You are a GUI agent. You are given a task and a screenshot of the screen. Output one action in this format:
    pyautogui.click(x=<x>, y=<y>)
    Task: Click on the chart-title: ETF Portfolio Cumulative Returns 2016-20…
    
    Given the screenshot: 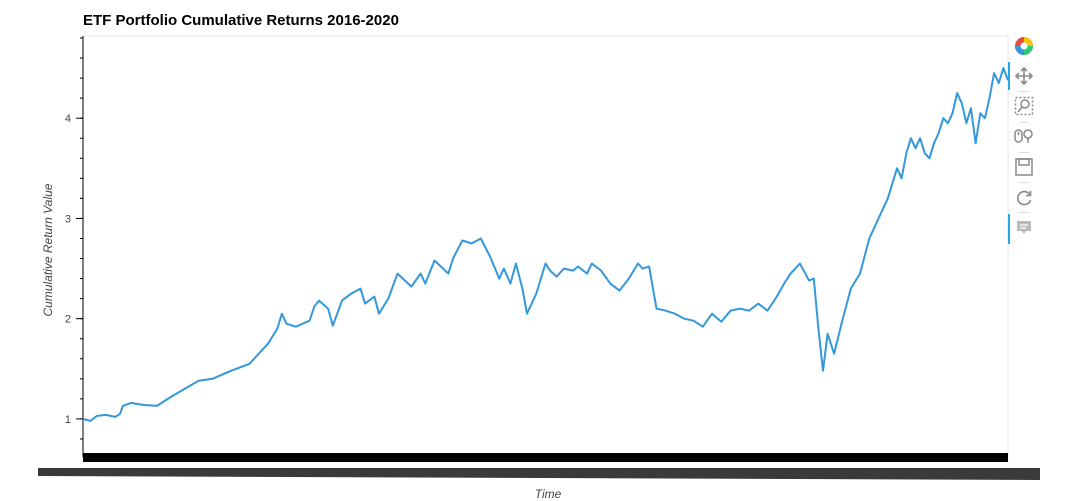 What is the action you would take?
    pyautogui.click(x=241, y=20)
    